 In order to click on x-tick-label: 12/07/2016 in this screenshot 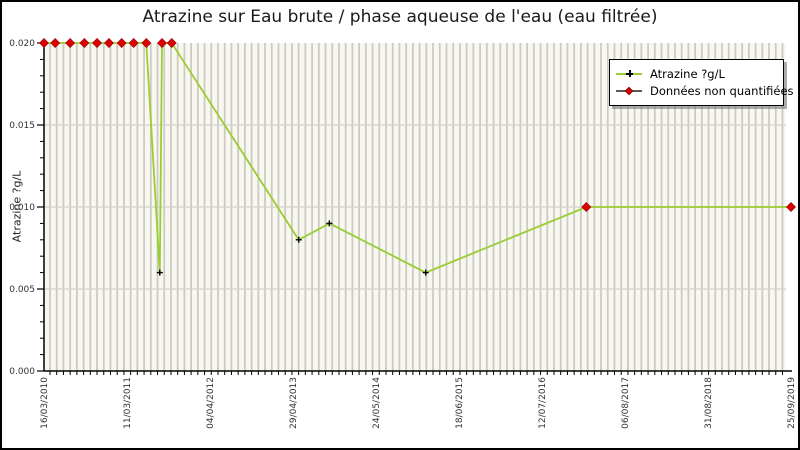, I will do `click(543, 403)`.